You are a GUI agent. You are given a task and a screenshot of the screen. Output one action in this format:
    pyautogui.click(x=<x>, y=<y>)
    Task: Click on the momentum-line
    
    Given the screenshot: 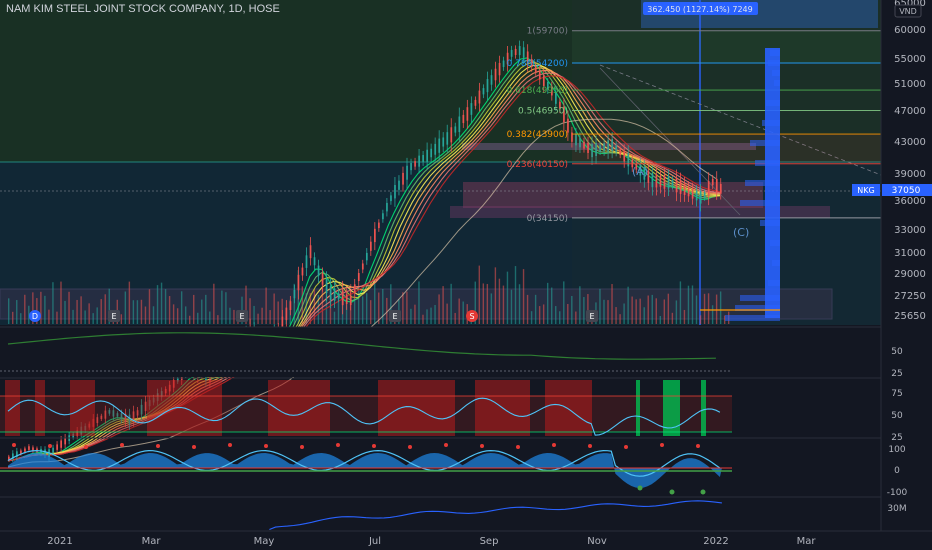 What is the action you would take?
    pyautogui.click(x=364, y=463)
    